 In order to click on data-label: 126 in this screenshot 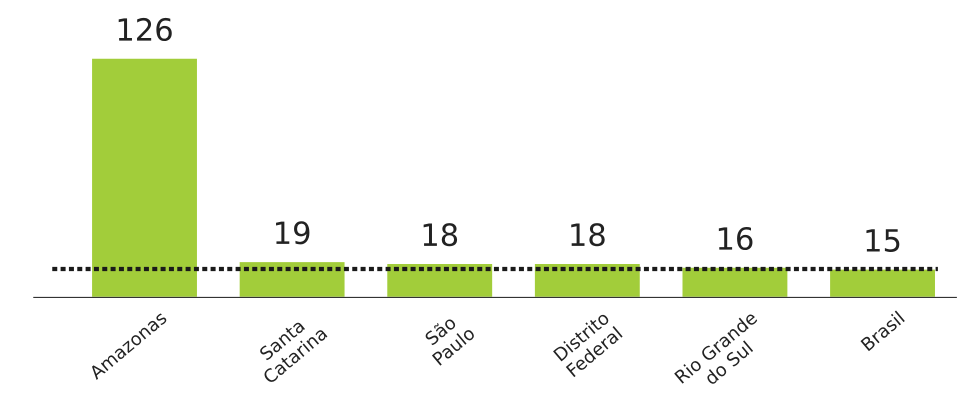, I will do `click(145, 30)`.